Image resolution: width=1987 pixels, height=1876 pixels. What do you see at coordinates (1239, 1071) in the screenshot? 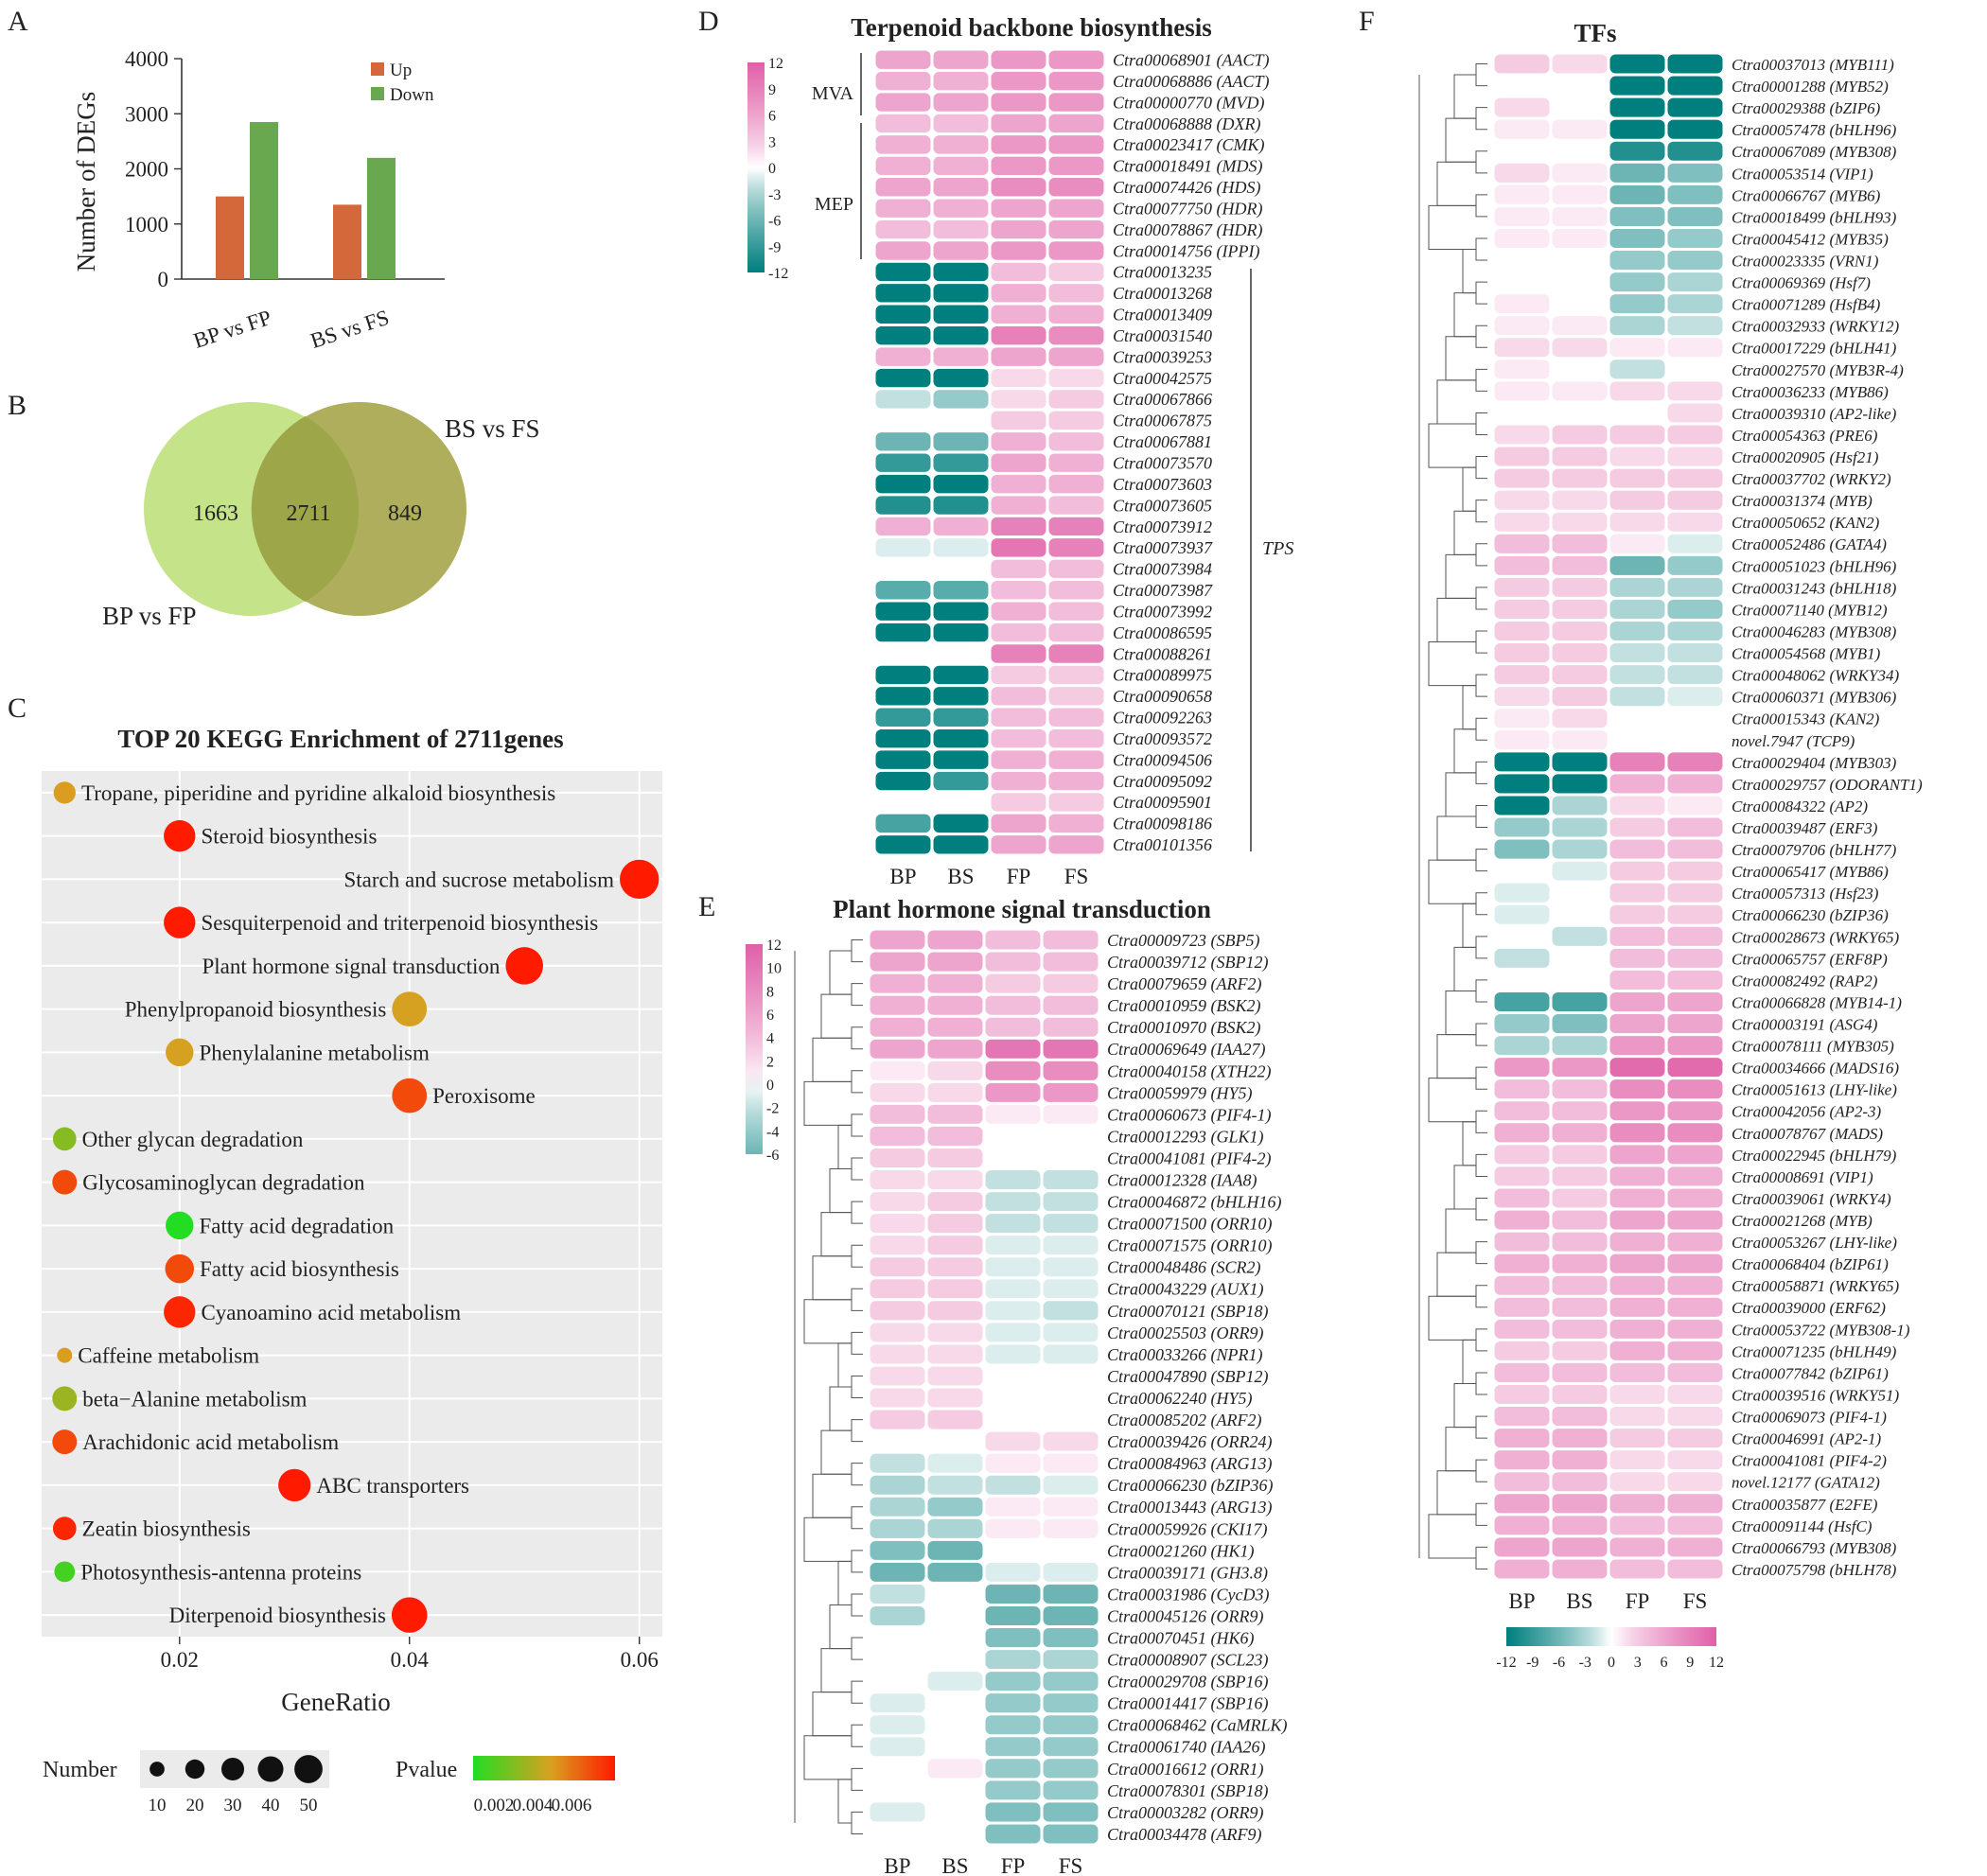
I see `e-gene-name: (XTH22)` at bounding box center [1239, 1071].